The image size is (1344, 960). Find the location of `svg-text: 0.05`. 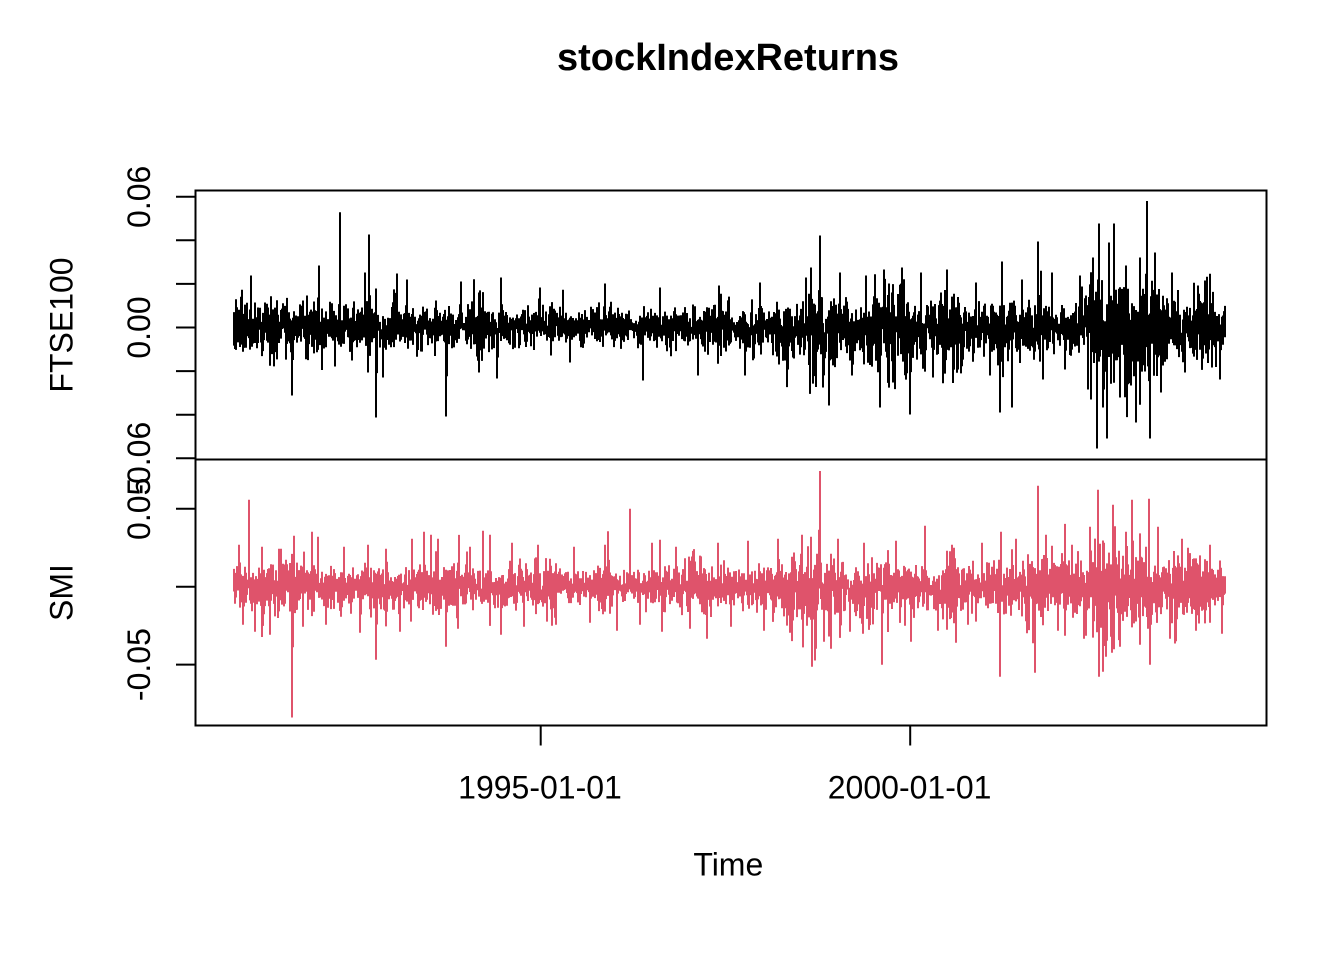

svg-text: 0.05 is located at coordinates (139, 509).